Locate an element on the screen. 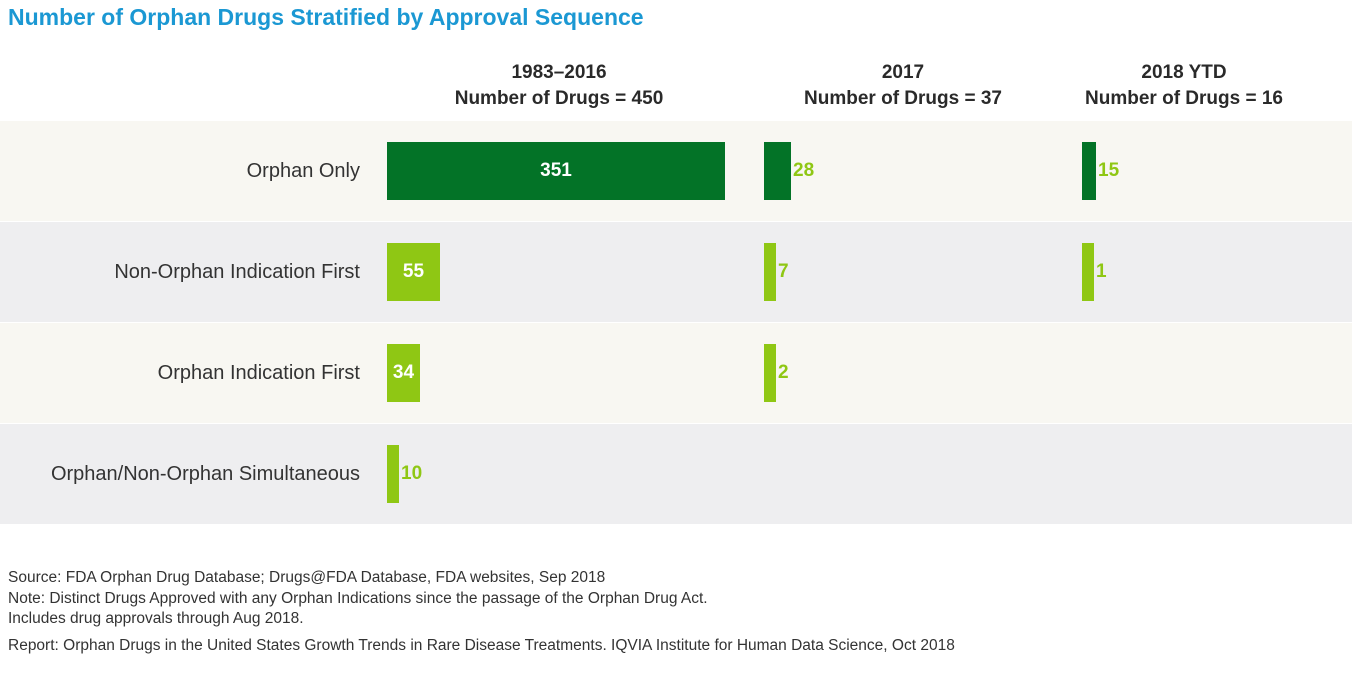  column-count: Number of Drugs = 37 is located at coordinates (903, 98).